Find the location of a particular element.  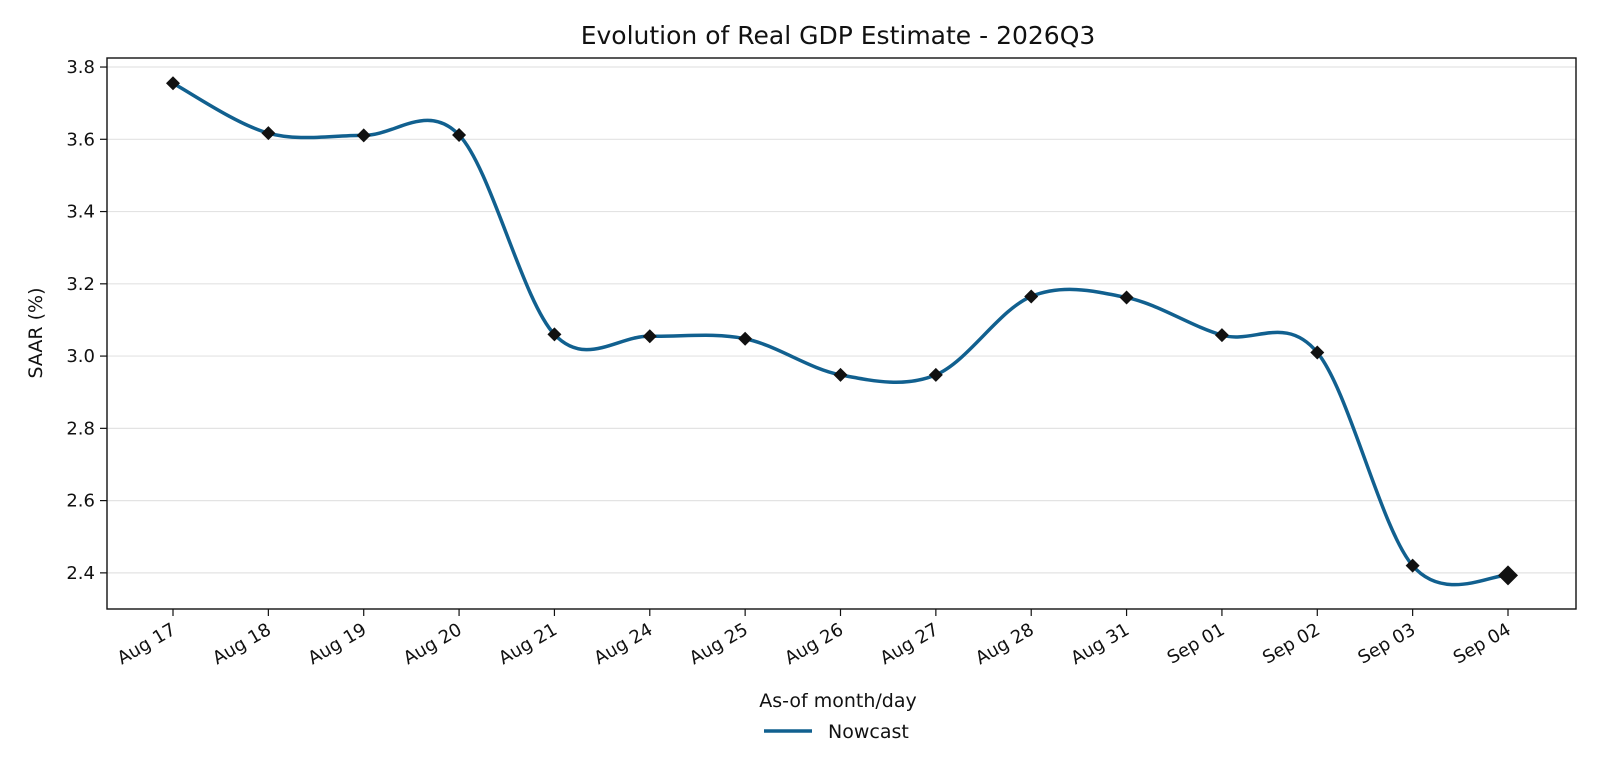

x-tick-label: Aug 25 is located at coordinates (719, 644).